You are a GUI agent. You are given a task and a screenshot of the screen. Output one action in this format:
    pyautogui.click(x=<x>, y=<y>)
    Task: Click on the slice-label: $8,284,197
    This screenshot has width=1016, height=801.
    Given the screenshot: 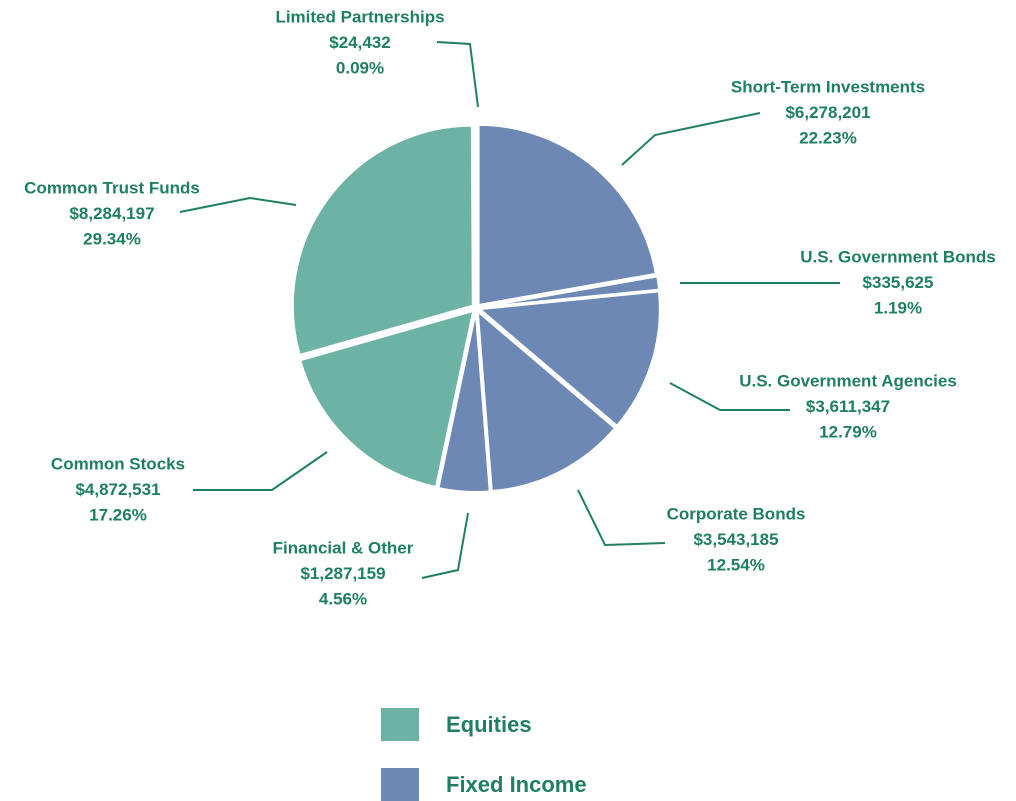 What is the action you would take?
    pyautogui.click(x=111, y=213)
    